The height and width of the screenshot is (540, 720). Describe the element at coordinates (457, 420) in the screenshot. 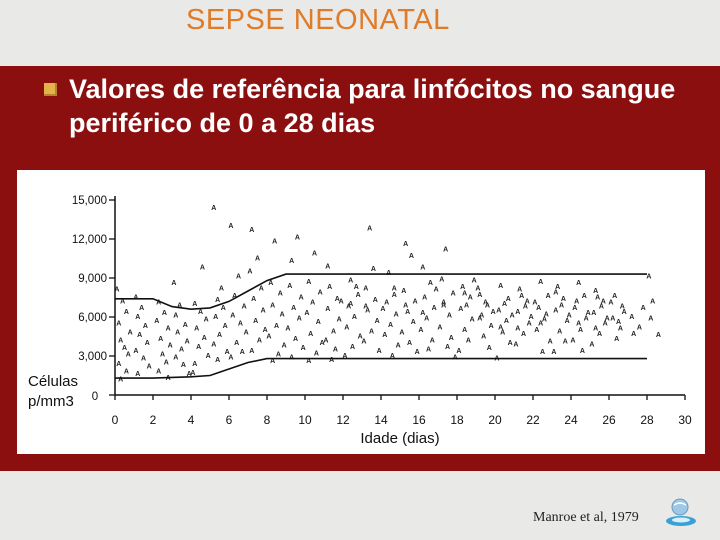

I see `x-tick-label: 18` at that location.